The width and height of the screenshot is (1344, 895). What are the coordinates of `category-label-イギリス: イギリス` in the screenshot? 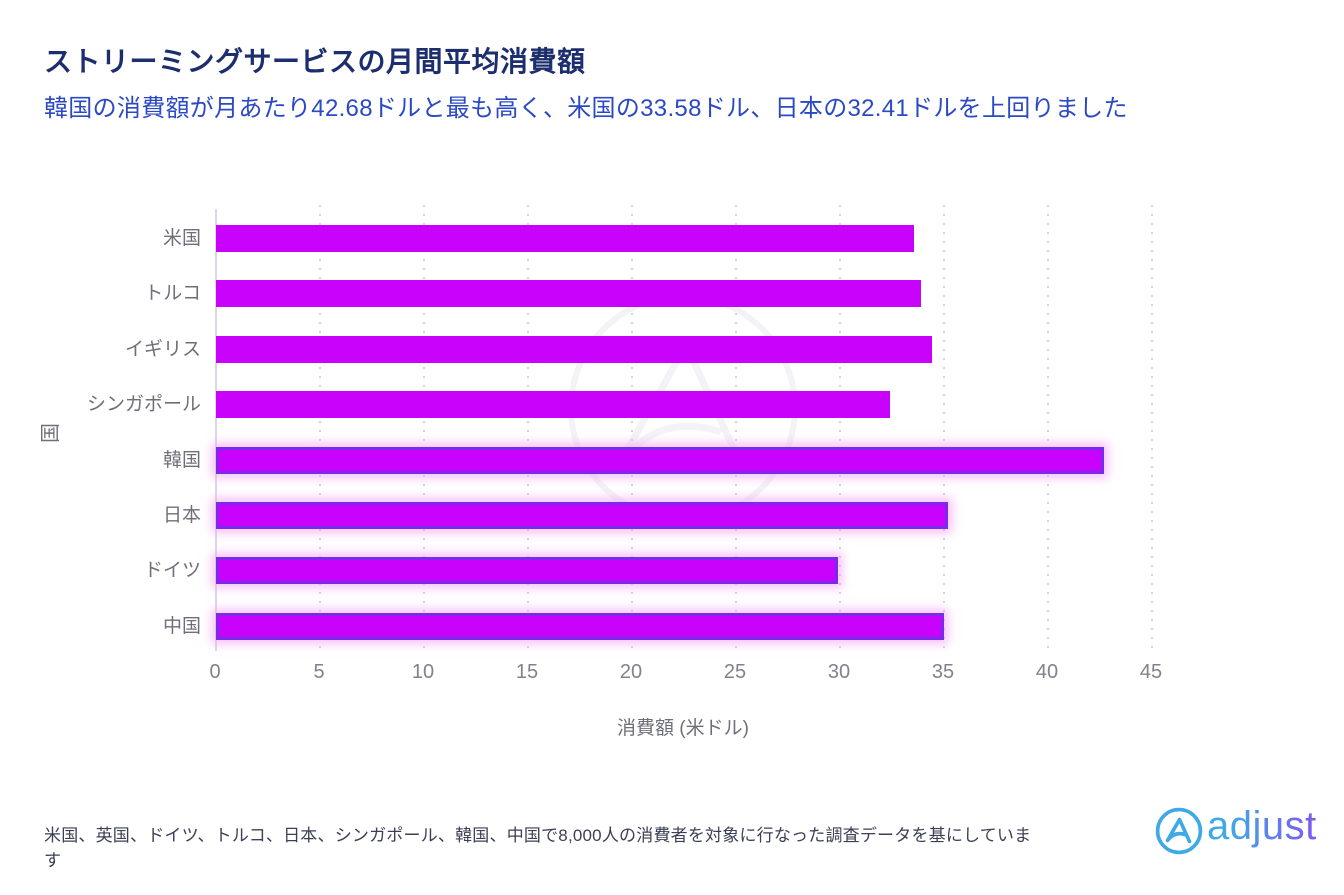 It's located at (162, 349).